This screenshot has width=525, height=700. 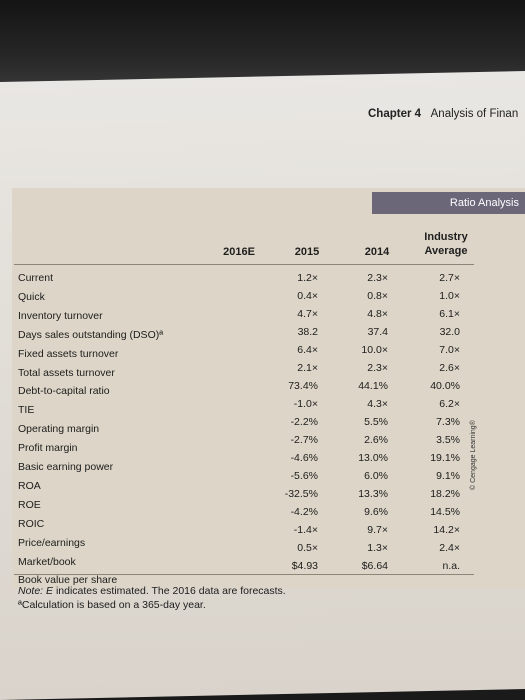 What do you see at coordinates (307, 548) in the screenshot?
I see `cell-2015: 0.5×` at bounding box center [307, 548].